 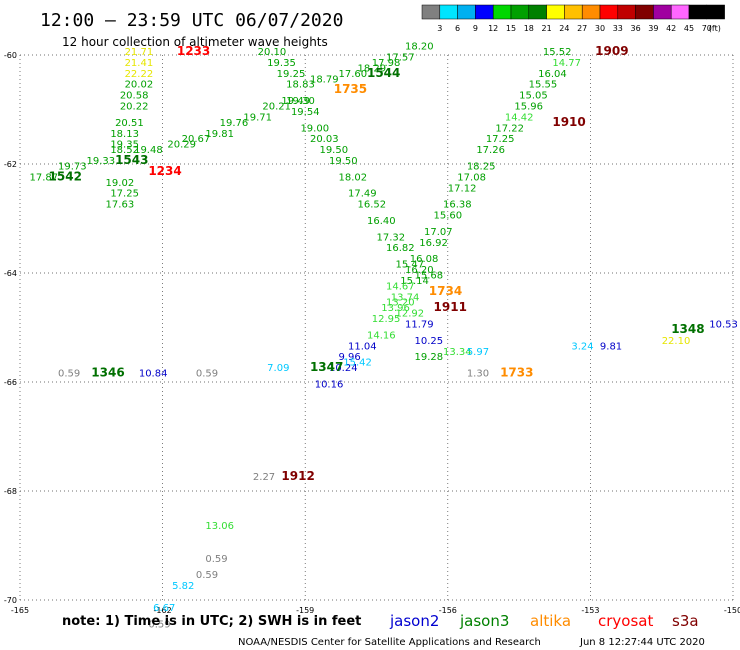 I want to click on wave-height-label: 18.13, so click(x=124, y=134).